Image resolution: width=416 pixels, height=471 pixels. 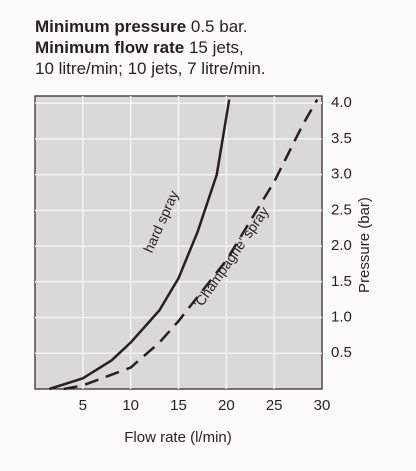 What do you see at coordinates (216, 26) in the screenshot?
I see `header-text: 0.5 bar.` at bounding box center [216, 26].